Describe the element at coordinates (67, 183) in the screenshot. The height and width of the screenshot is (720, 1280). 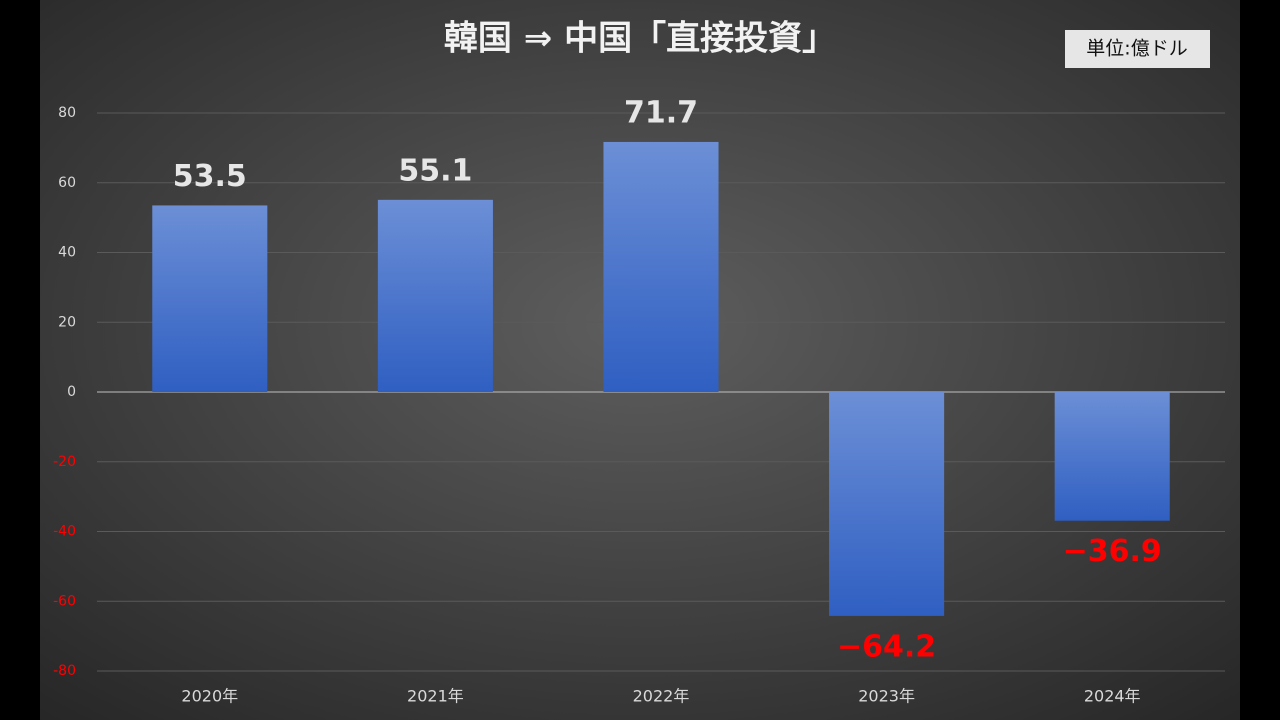
I see `y-tick-label: 60` at that location.